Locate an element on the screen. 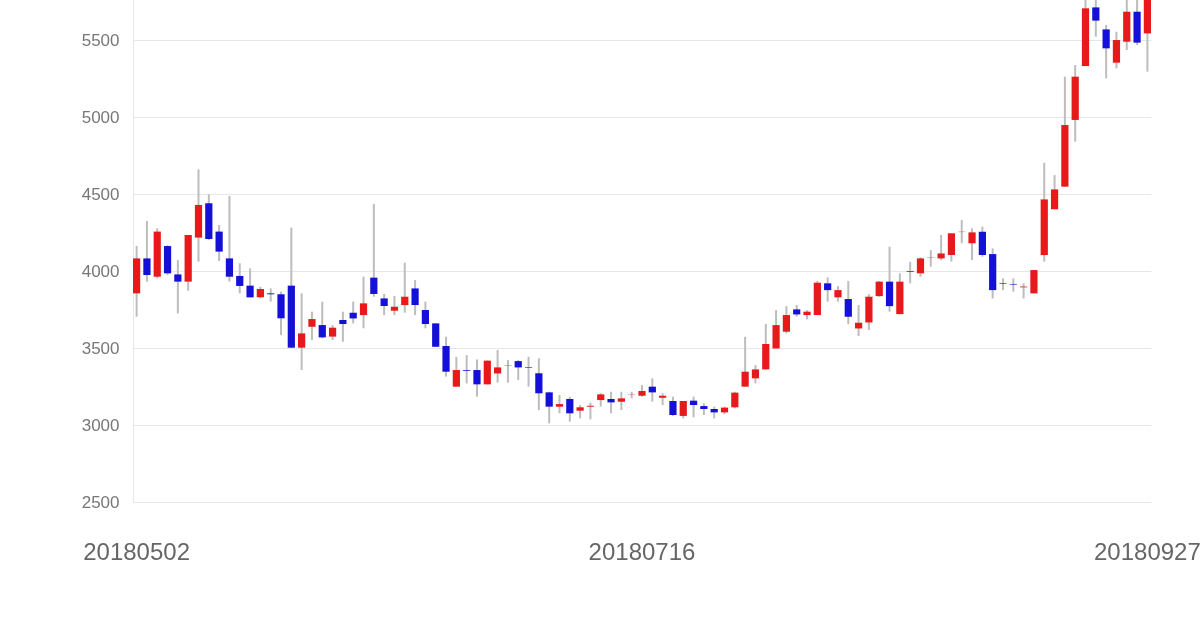 The height and width of the screenshot is (630, 1200). x-tick-label: 20180716 is located at coordinates (642, 551).